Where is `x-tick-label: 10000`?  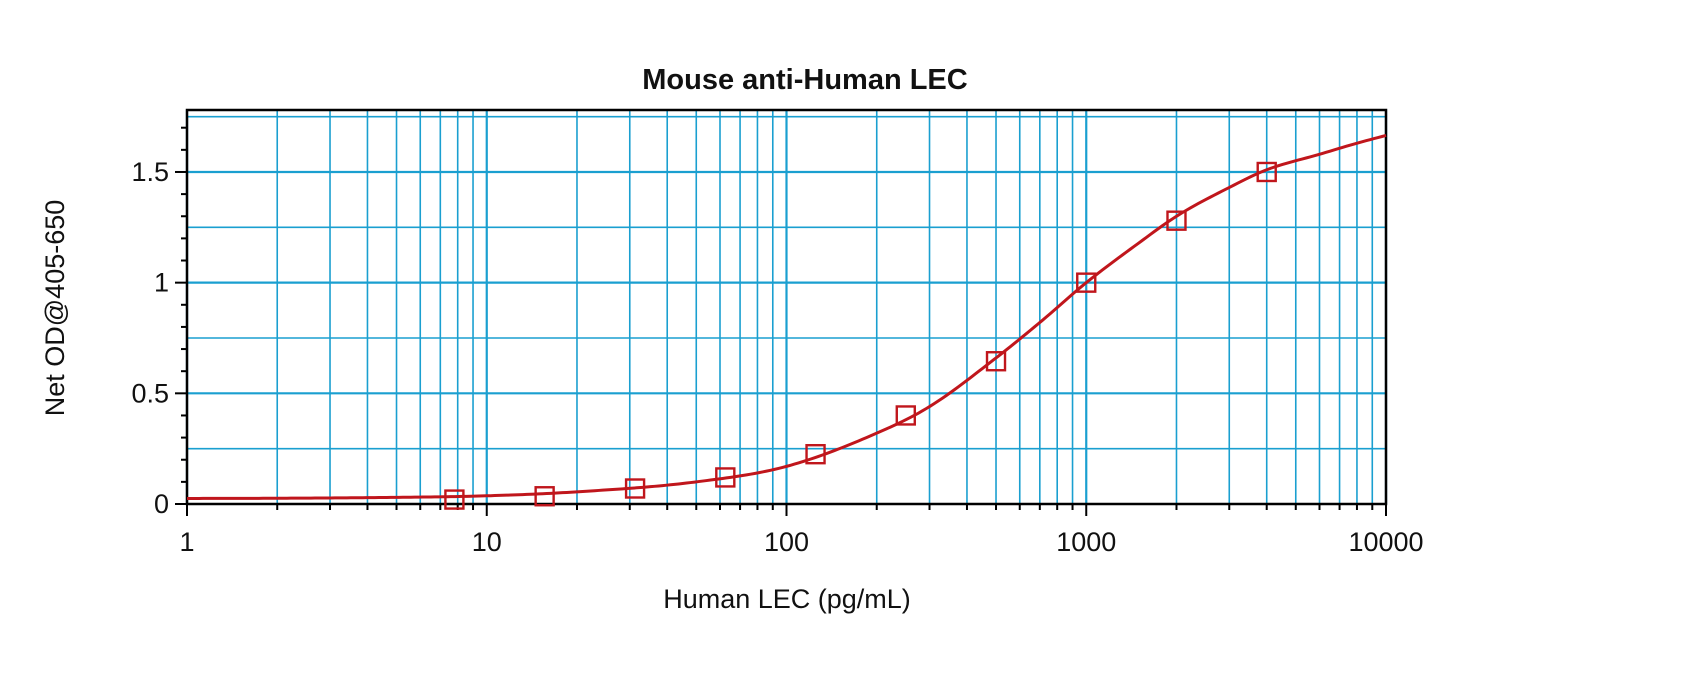 x-tick-label: 10000 is located at coordinates (1385, 542).